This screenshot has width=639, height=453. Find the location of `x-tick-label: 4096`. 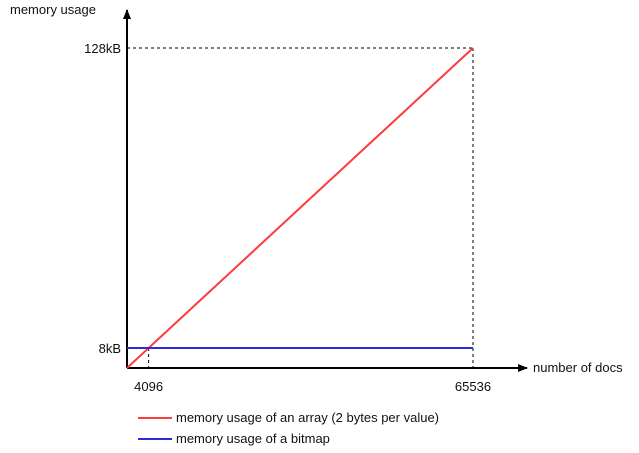

x-tick-label: 4096 is located at coordinates (148, 386).